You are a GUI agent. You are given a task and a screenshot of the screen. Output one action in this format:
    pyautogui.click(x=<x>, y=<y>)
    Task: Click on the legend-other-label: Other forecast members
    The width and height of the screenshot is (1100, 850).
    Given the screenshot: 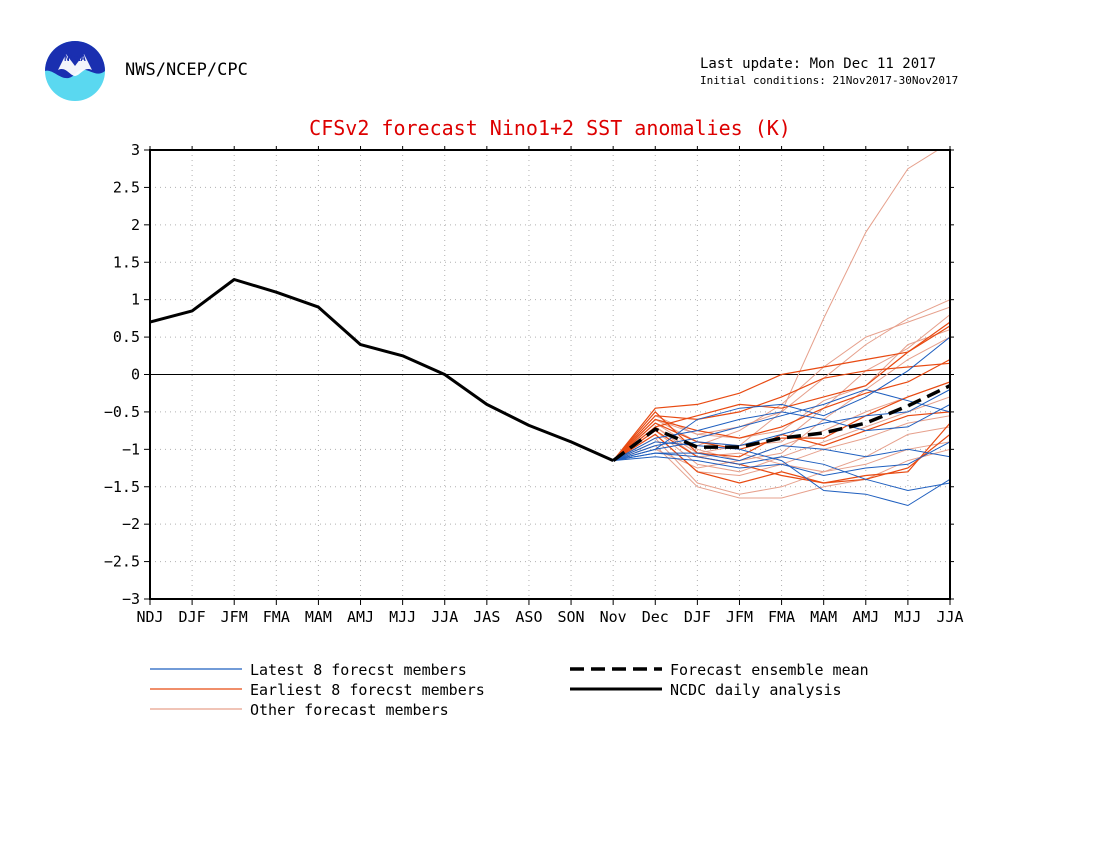 What is the action you would take?
    pyautogui.click(x=349, y=710)
    